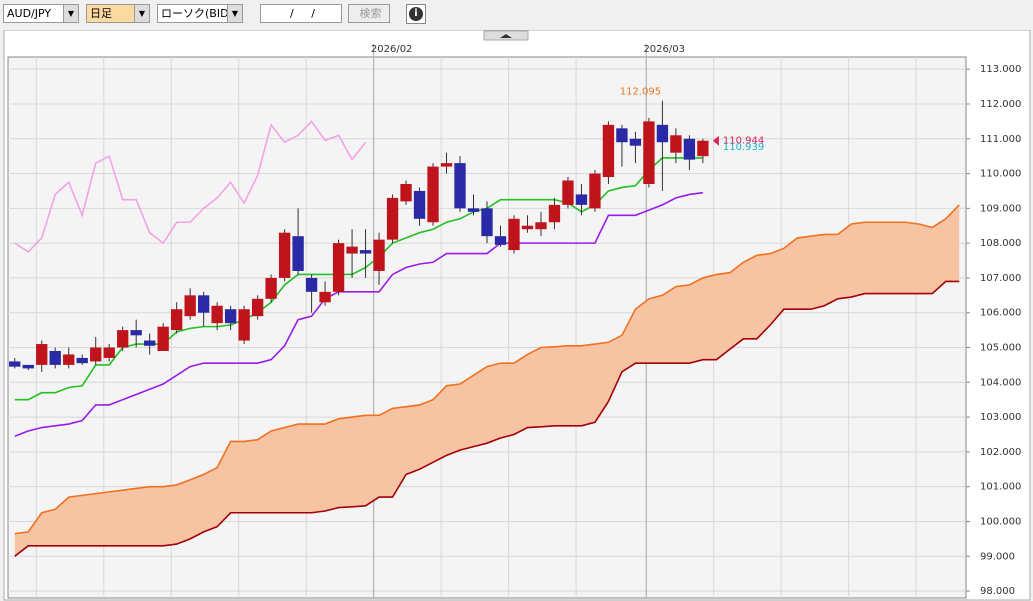 The width and height of the screenshot is (1033, 601). What do you see at coordinates (392, 49) in the screenshot?
I see `x-tick-label: 2026/02` at bounding box center [392, 49].